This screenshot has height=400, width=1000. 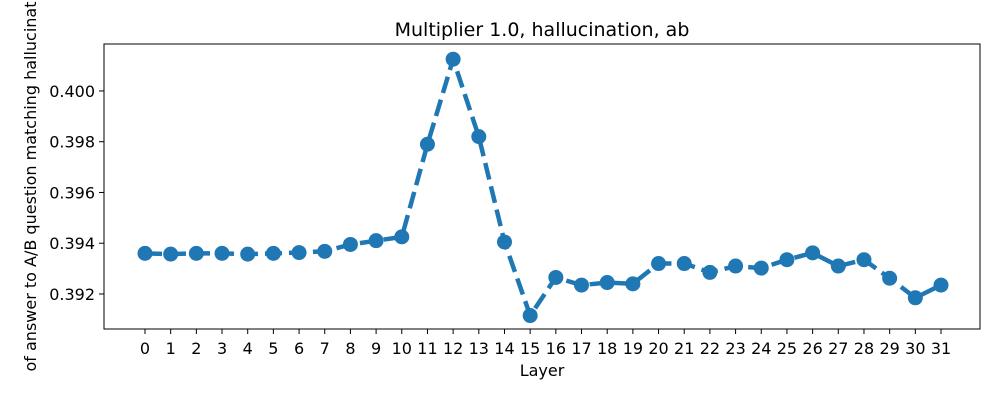 What do you see at coordinates (273, 348) in the screenshot?
I see `x-tick-label: 5` at bounding box center [273, 348].